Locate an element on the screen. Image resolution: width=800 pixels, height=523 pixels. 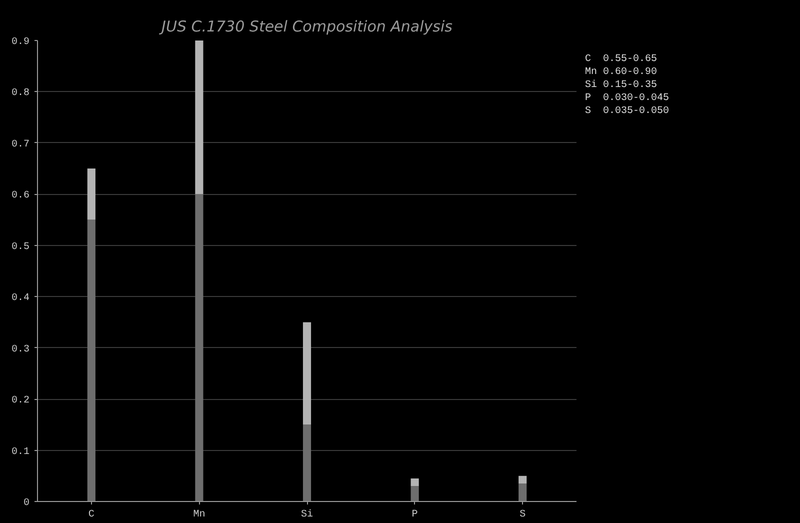
chart-title: JUS C.1730 Steel Composition Analysis is located at coordinates (305, 27).